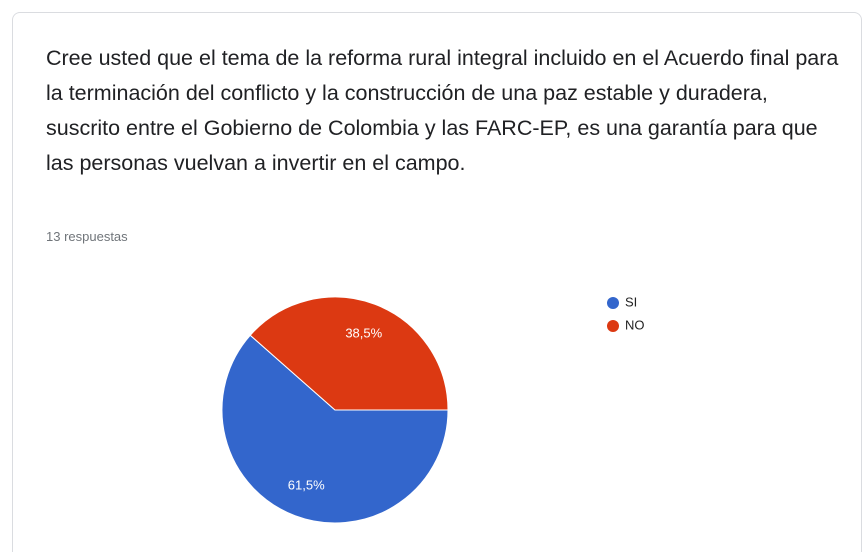 The height and width of the screenshot is (552, 864). What do you see at coordinates (363, 332) in the screenshot?
I see `slice-label: 38,5%` at bounding box center [363, 332].